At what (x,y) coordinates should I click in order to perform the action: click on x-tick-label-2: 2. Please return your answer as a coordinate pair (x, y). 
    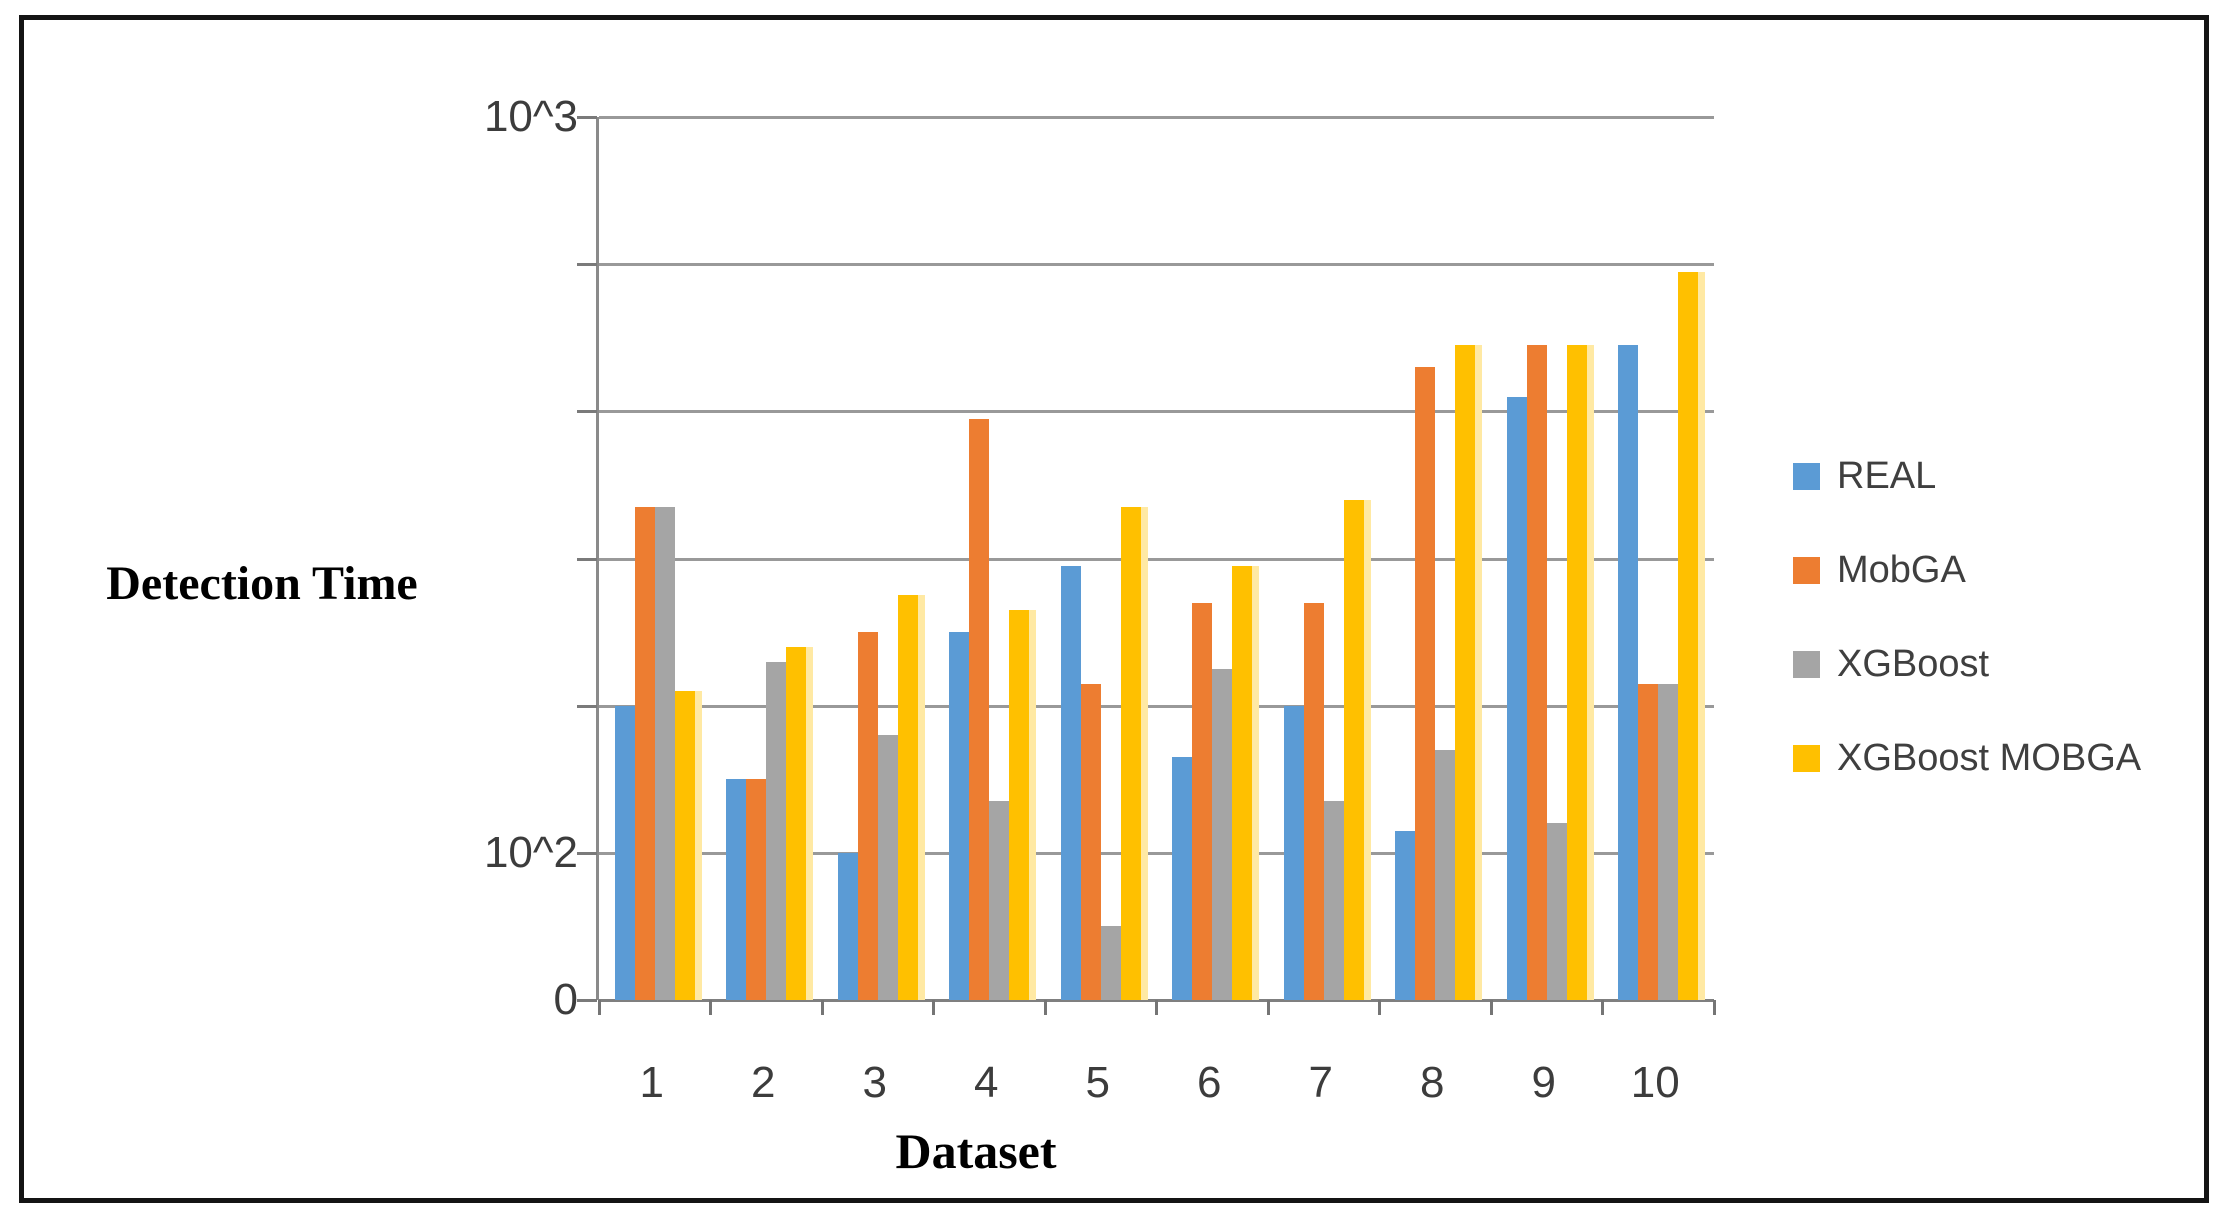
    Looking at the image, I should click on (763, 1082).